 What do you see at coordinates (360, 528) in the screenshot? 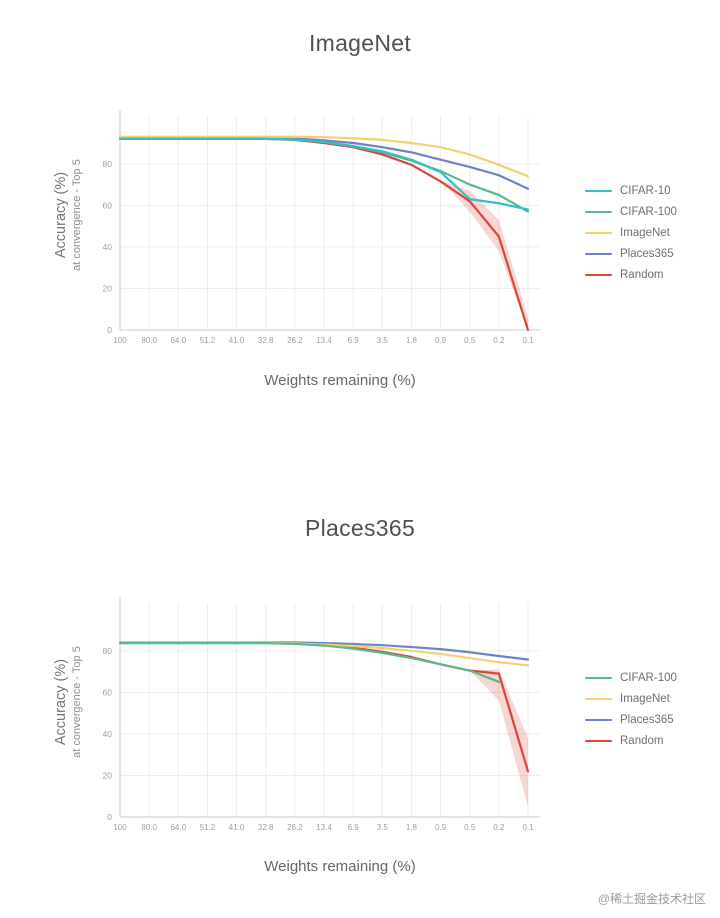
I see `chart-title-places365: Places365` at bounding box center [360, 528].